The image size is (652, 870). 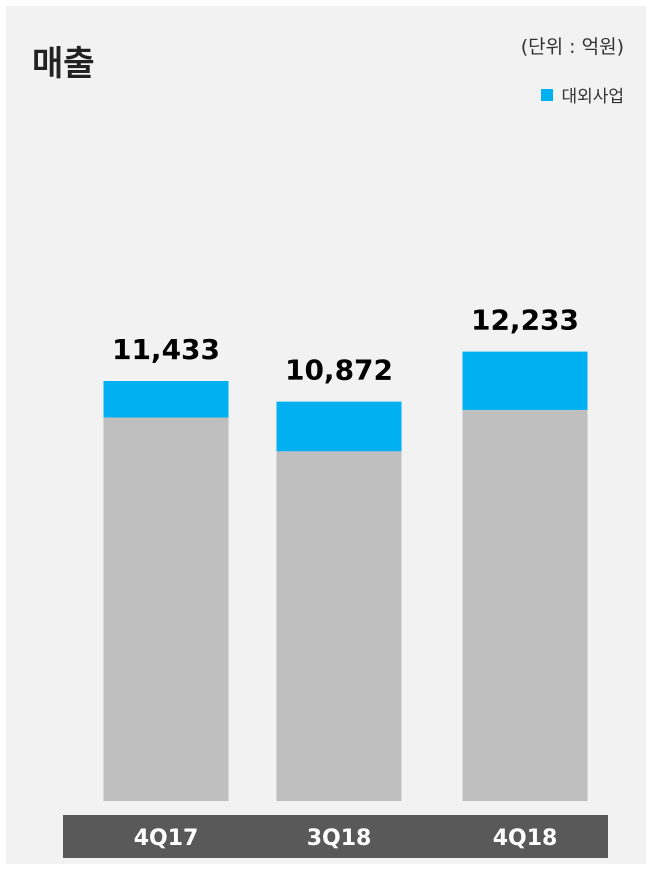 What do you see at coordinates (166, 349) in the screenshot?
I see `total-label-4q17: 11,433` at bounding box center [166, 349].